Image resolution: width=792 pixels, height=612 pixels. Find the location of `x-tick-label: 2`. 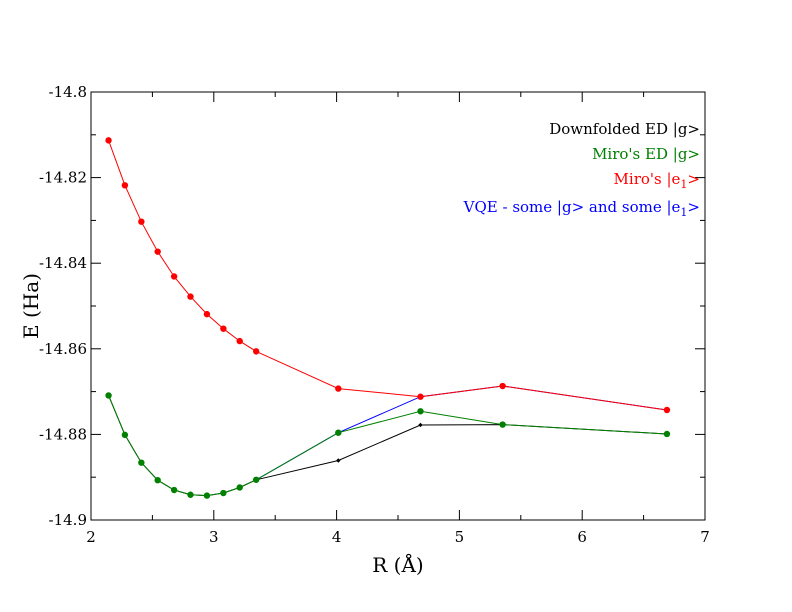

x-tick-label: 2 is located at coordinates (91, 537).